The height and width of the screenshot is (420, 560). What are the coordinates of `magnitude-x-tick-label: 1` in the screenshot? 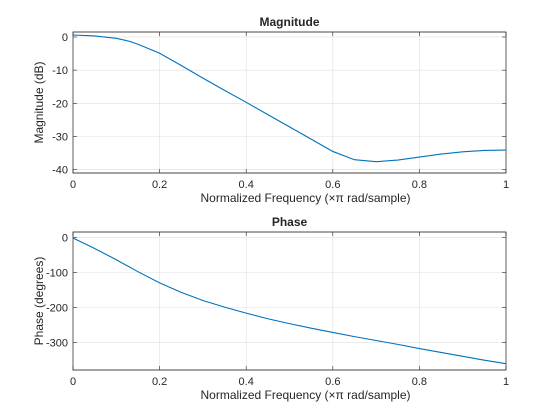 It's located at (506, 185).